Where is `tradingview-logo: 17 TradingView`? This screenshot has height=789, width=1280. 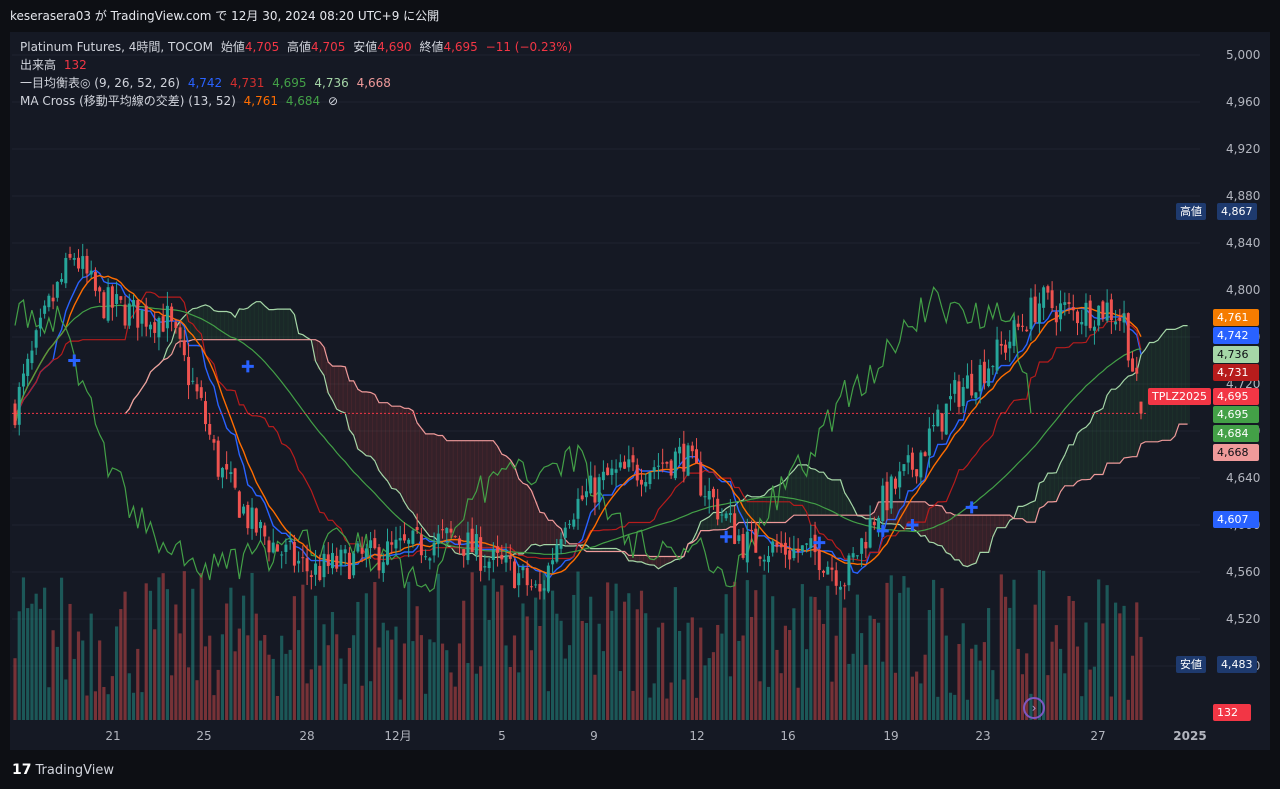 tradingview-logo: 17 TradingView is located at coordinates (63, 770).